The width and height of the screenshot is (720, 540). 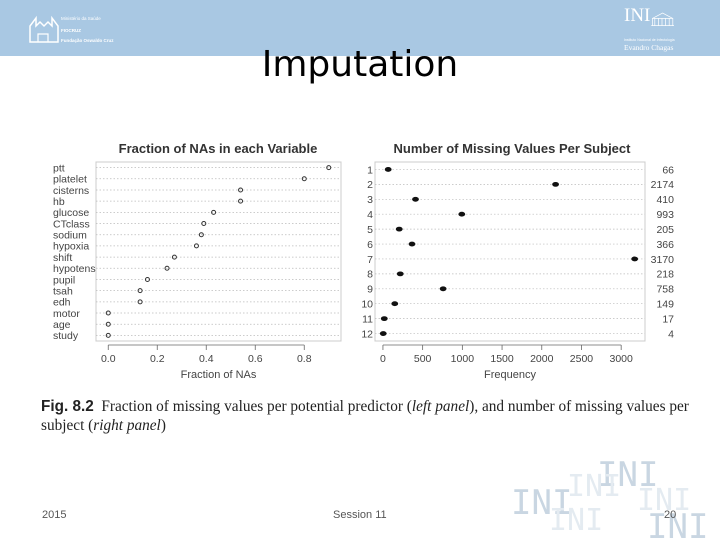 What do you see at coordinates (627, 475) in the screenshot?
I see `watermark-text-1: INI` at bounding box center [627, 475].